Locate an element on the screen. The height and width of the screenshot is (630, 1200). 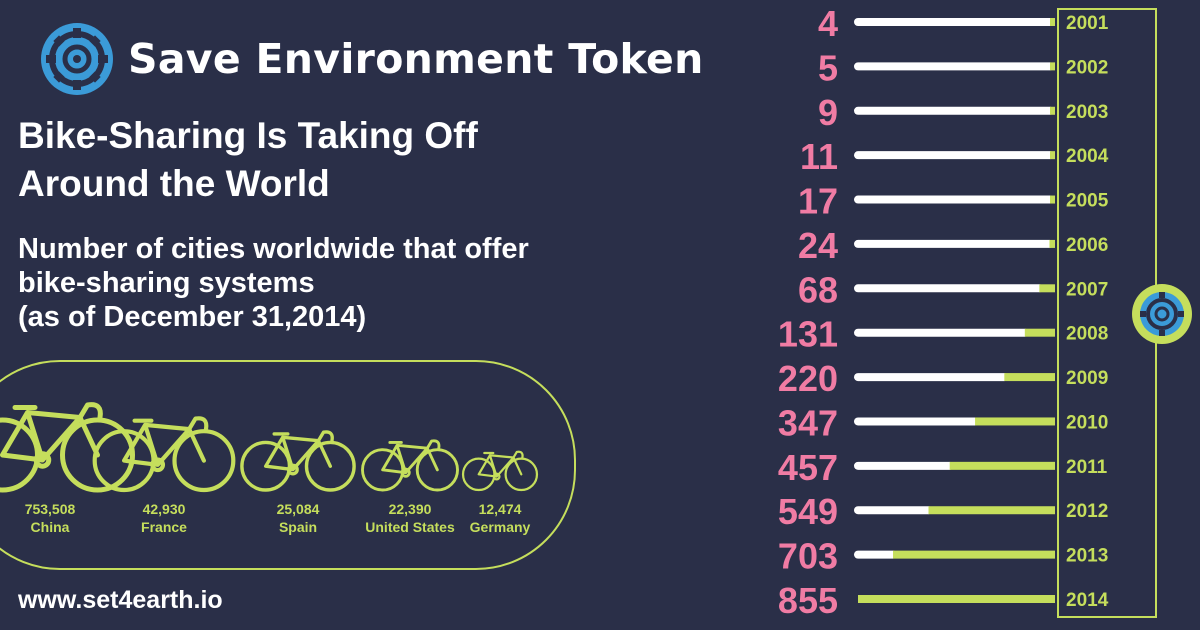
timeline-value-label: 11 is located at coordinates (819, 156).